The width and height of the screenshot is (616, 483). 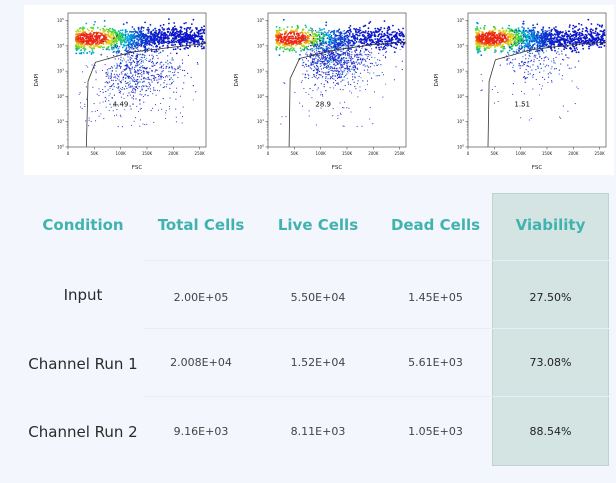 What do you see at coordinates (340, 73) in the screenshot?
I see `event-dots` at bounding box center [340, 73].